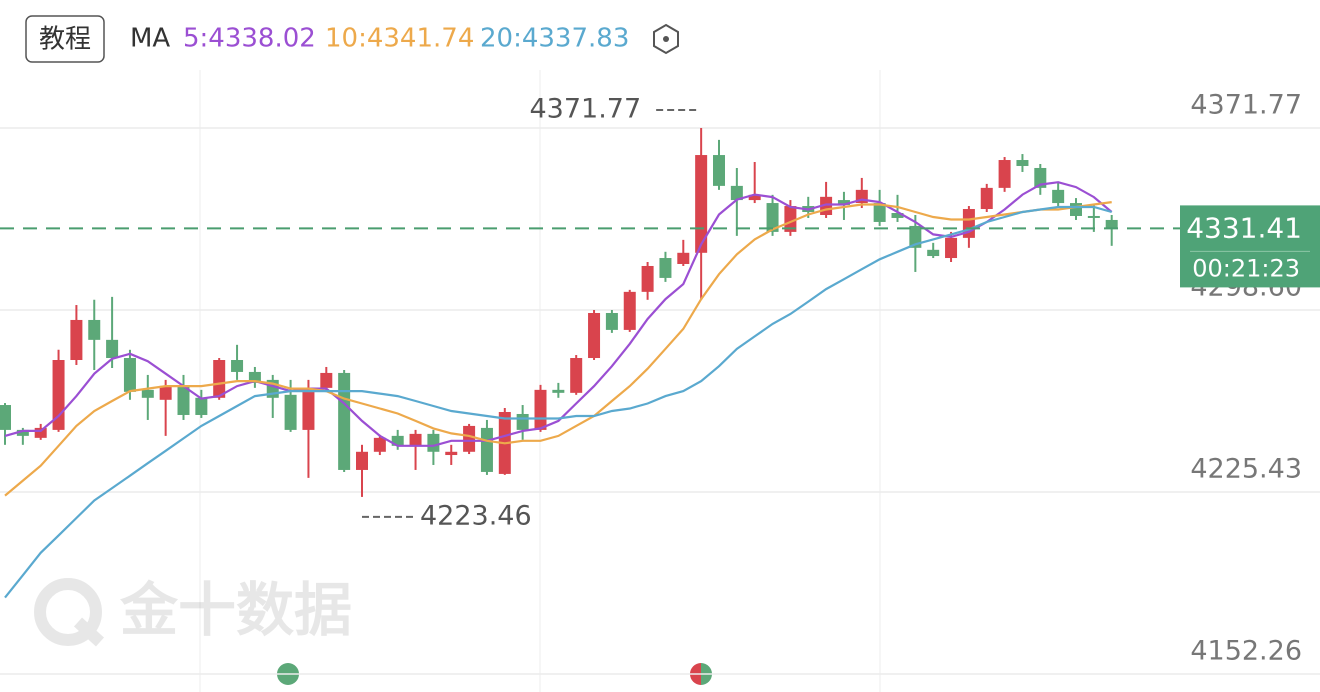  What do you see at coordinates (1246, 105) in the screenshot?
I see `y-tick-label: 4371.77` at bounding box center [1246, 105].